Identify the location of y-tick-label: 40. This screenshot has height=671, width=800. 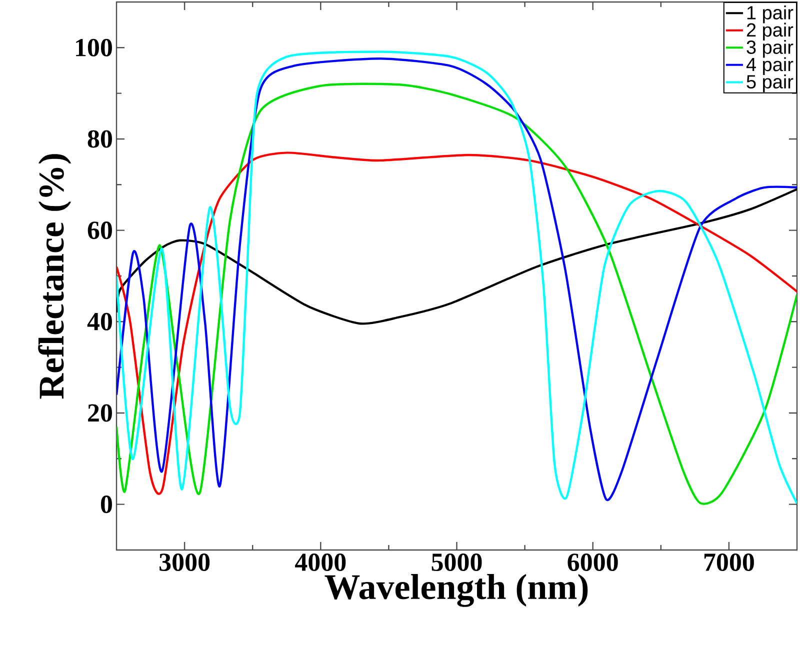
(99, 321).